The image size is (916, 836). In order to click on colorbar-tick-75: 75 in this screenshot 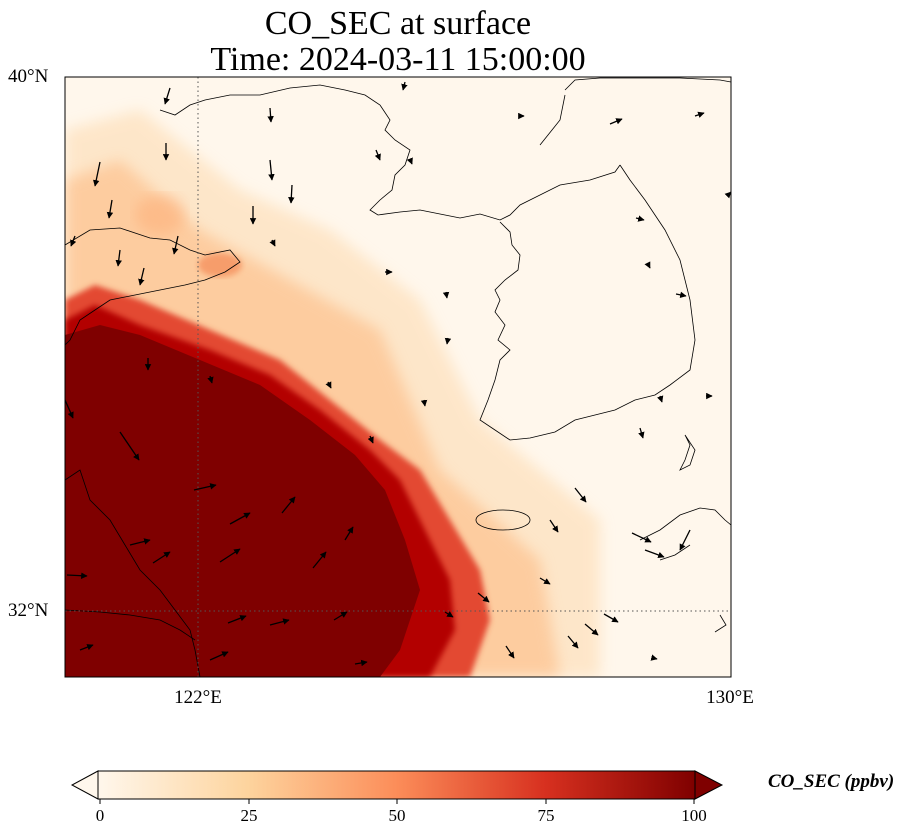, I will do `click(546, 815)`.